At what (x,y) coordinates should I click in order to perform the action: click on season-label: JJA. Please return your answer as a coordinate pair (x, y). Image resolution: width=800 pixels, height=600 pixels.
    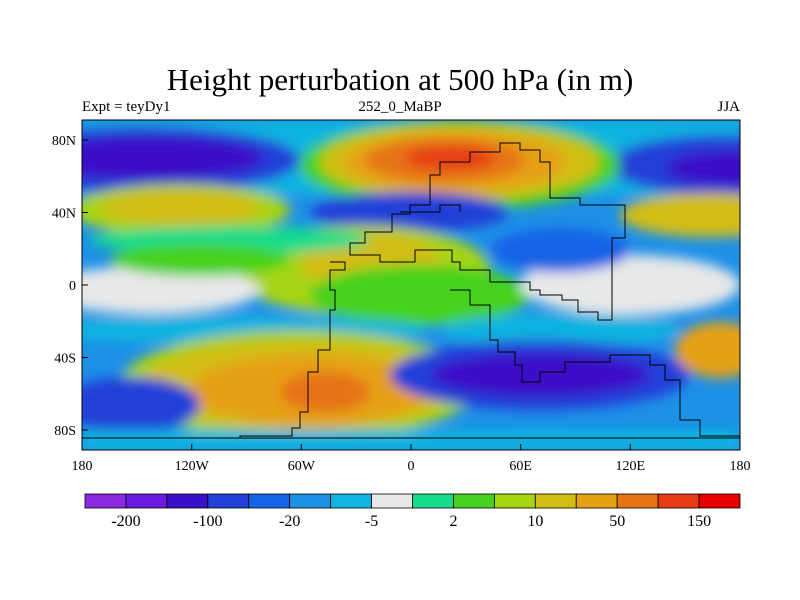
    Looking at the image, I should click on (728, 107).